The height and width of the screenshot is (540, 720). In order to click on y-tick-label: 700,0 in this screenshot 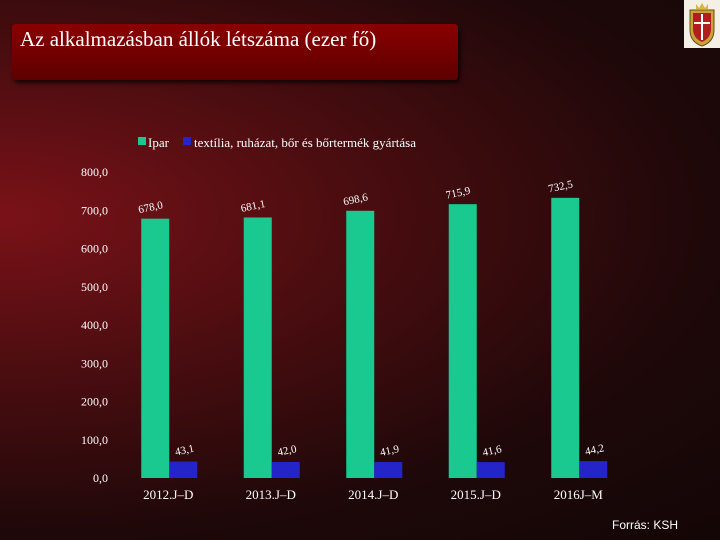, I will do `click(94, 210)`.